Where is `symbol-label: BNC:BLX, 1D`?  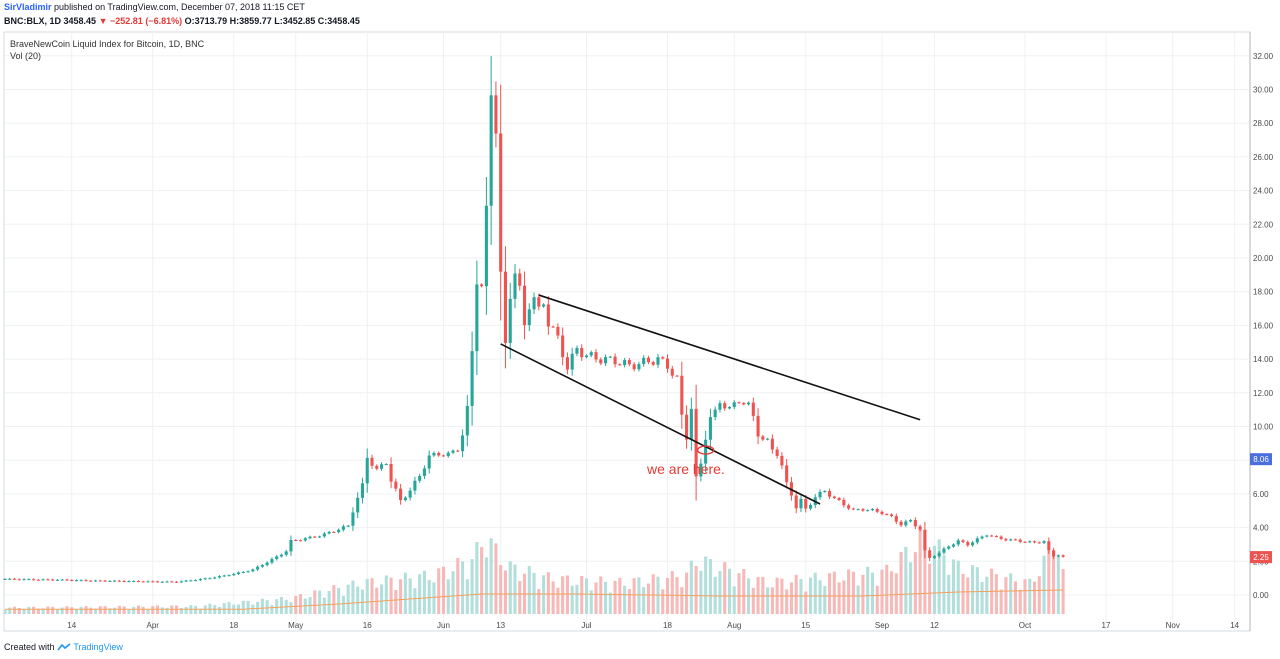
symbol-label: BNC:BLX, 1D is located at coordinates (33, 21).